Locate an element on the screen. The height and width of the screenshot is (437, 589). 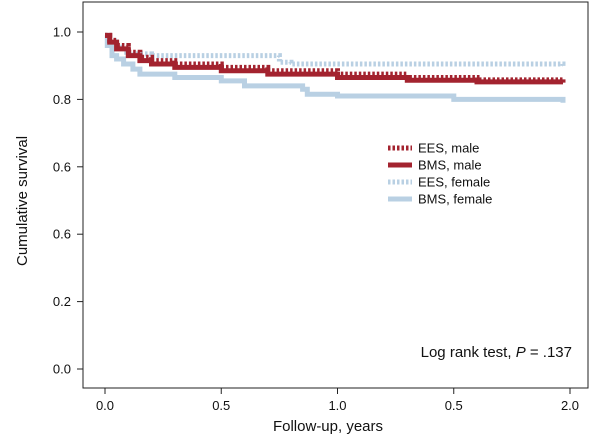
series-line-bms-female is located at coordinates (335, 67).